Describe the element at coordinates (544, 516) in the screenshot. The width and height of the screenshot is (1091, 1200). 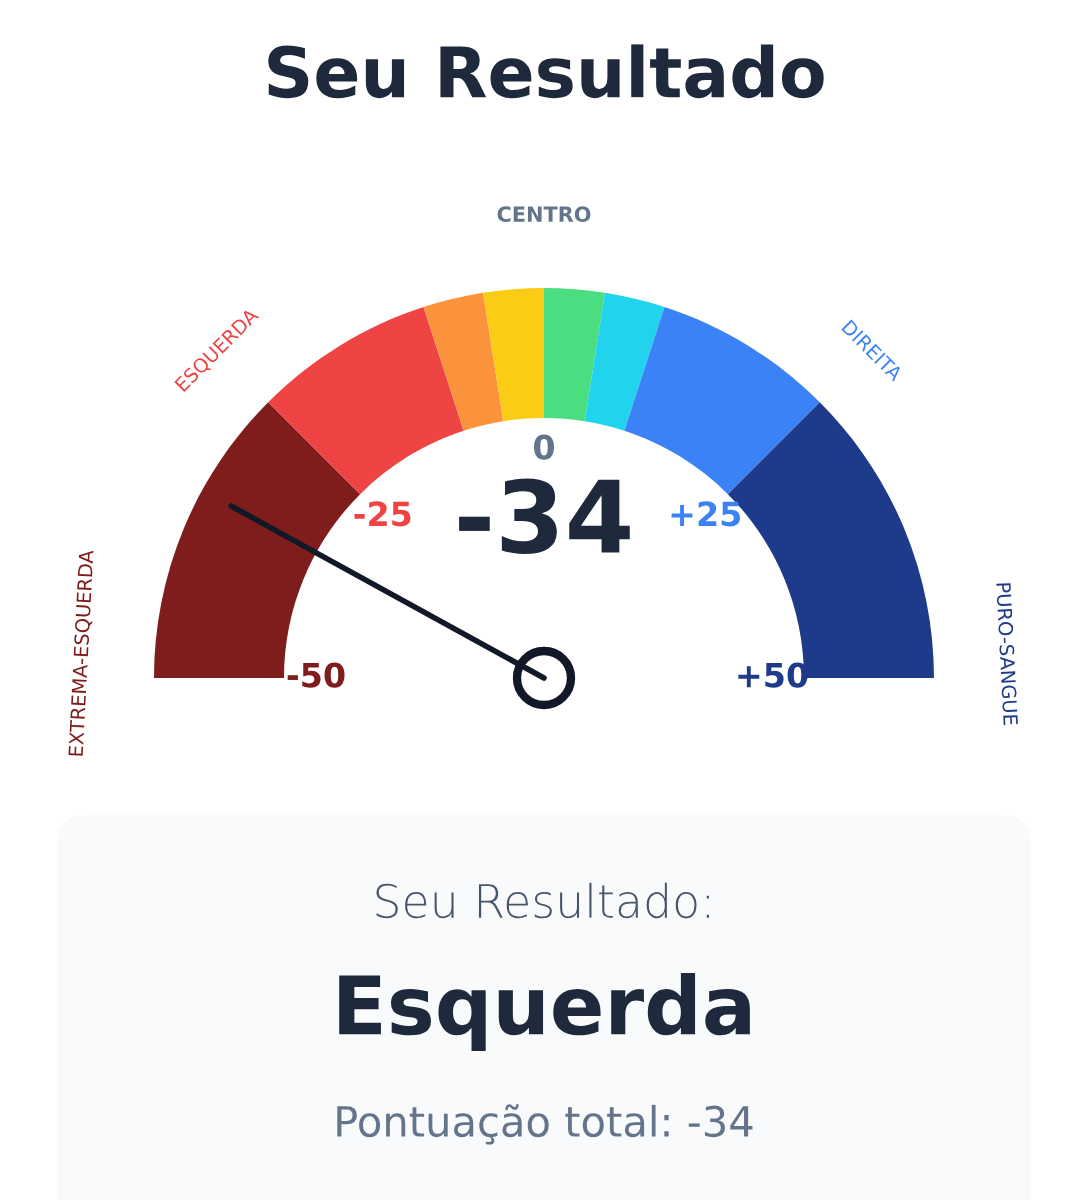
I see `text: -34` at that location.